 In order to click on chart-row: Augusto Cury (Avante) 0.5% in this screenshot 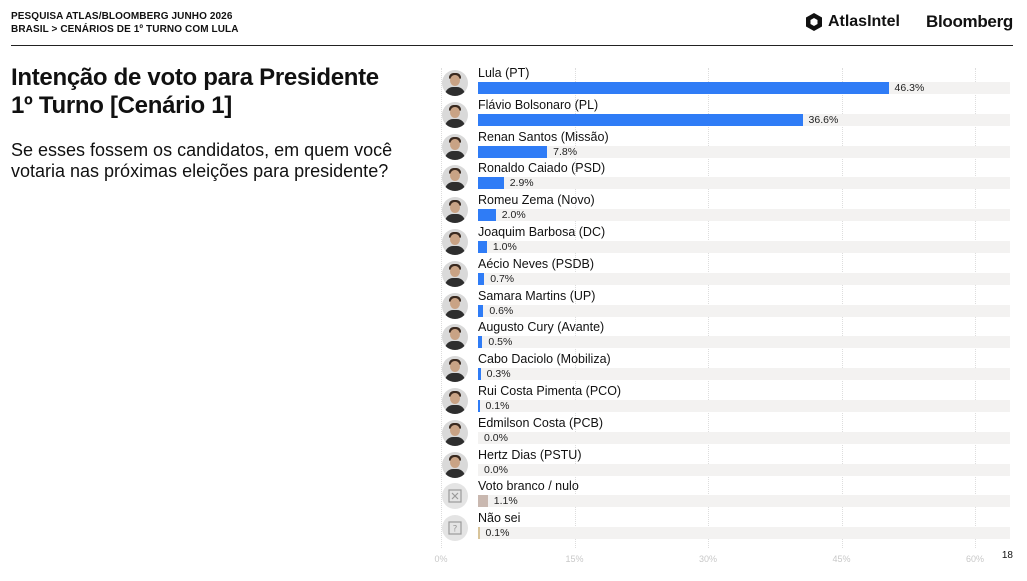, I will do `click(727, 336)`.